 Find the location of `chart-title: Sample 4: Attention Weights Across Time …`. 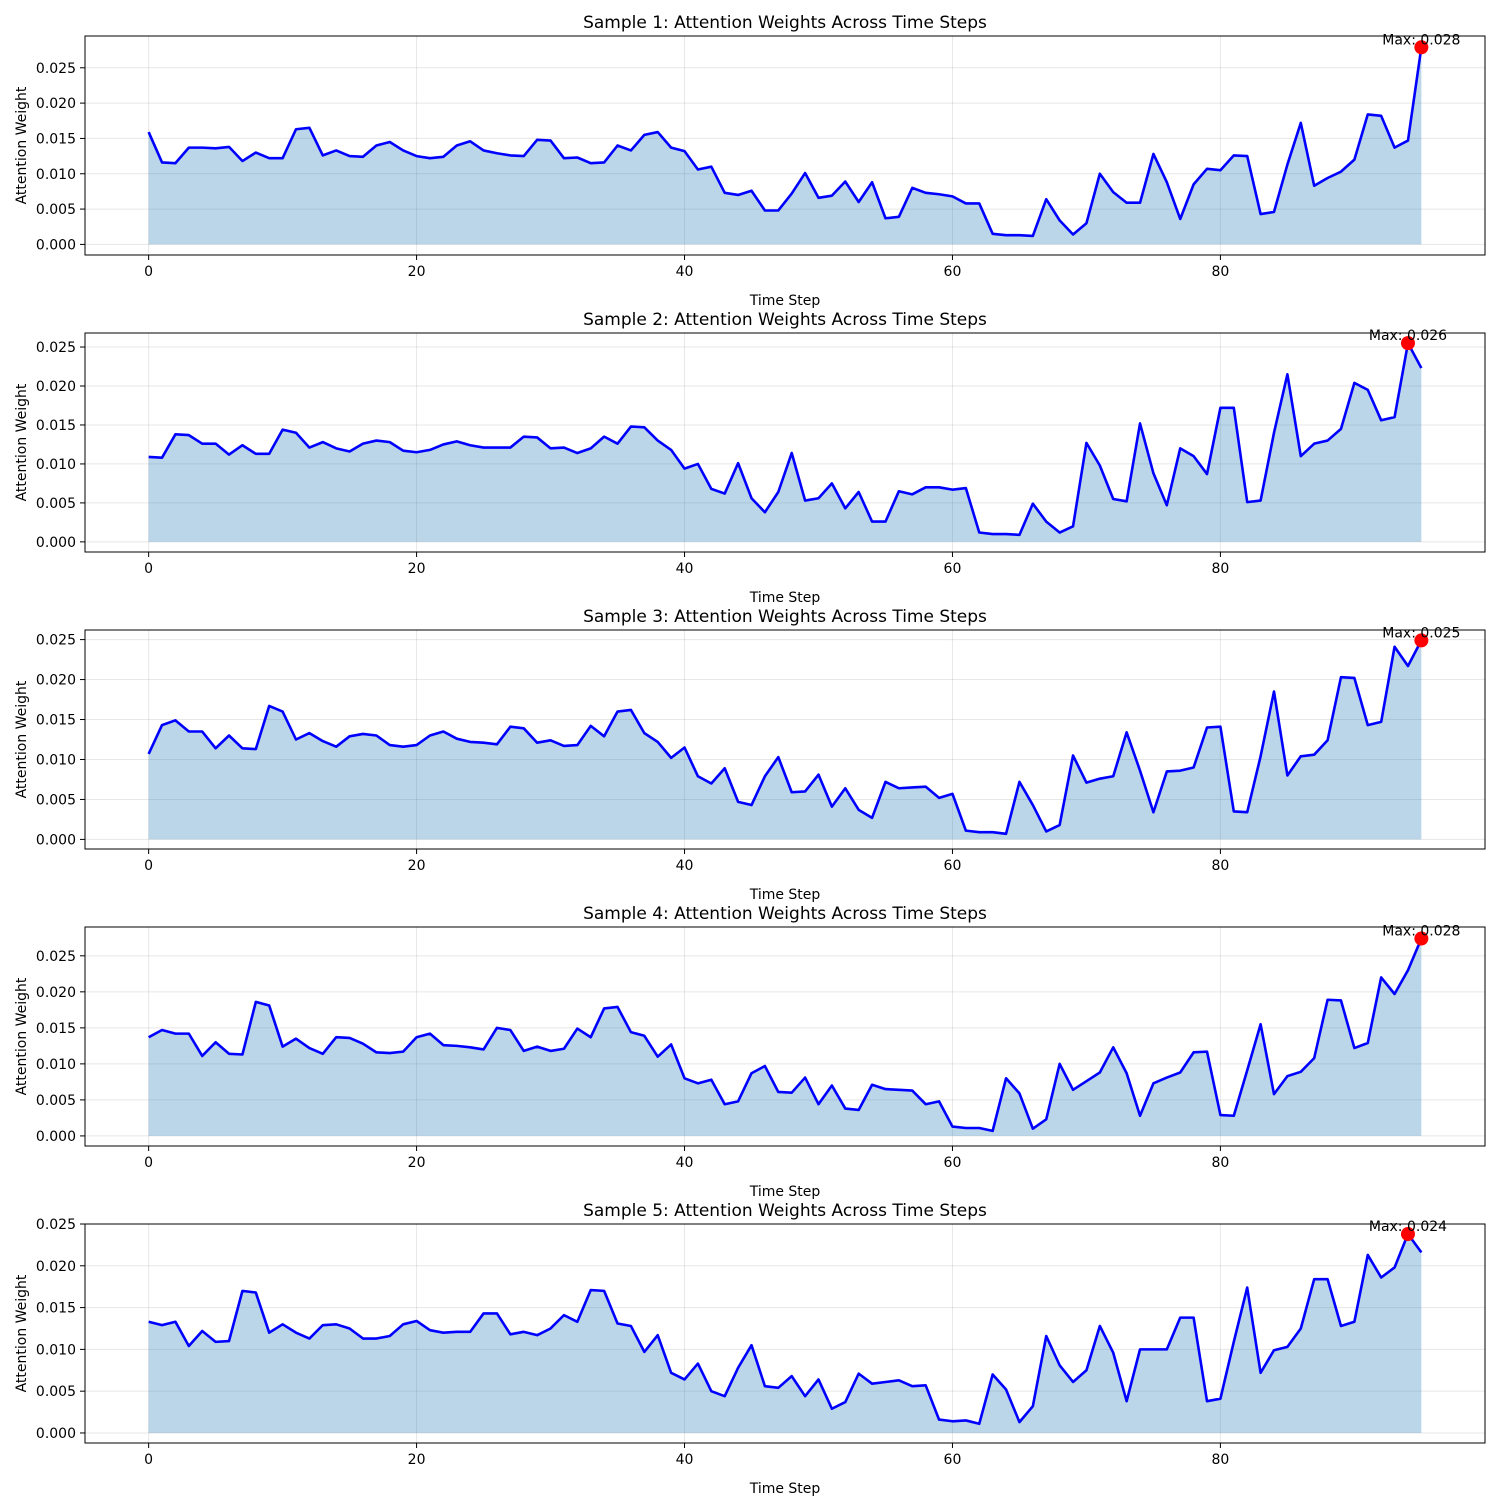

chart-title: Sample 4: Attention Weights Across Time … is located at coordinates (785, 914).